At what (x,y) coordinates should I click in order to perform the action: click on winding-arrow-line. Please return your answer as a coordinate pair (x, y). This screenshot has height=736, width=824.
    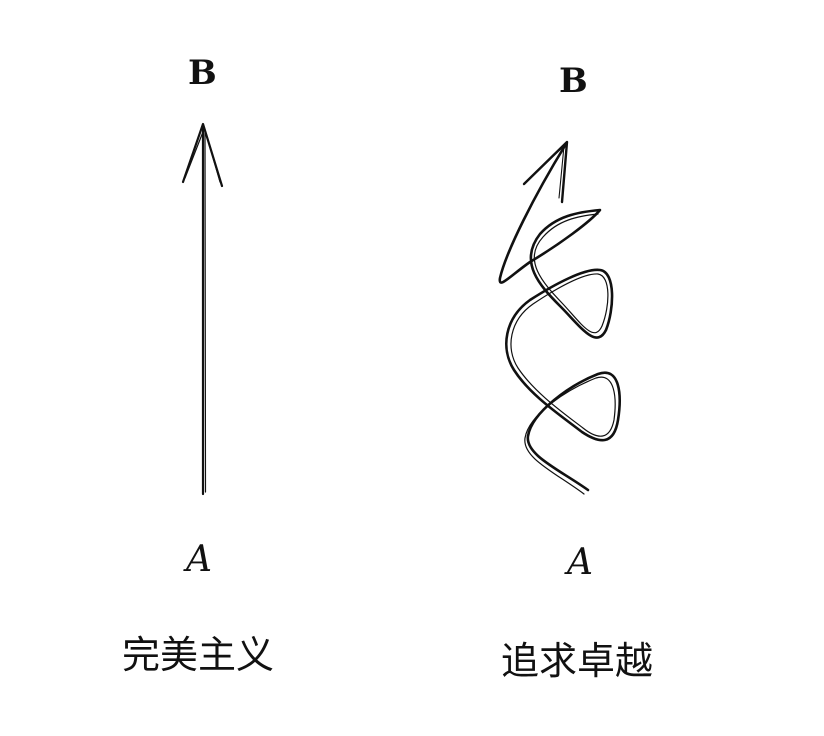
    Looking at the image, I should click on (559, 317).